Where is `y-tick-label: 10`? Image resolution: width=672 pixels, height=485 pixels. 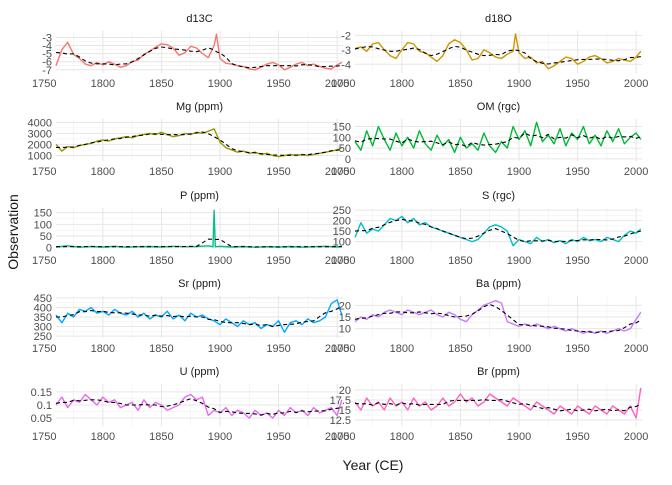
y-tick-label: 10 is located at coordinates (345, 330).